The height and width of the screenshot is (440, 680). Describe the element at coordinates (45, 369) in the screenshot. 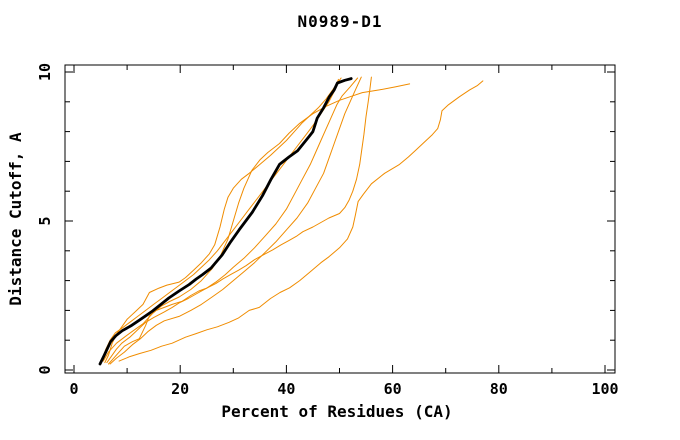

I see `y-tick-label: 0` at that location.